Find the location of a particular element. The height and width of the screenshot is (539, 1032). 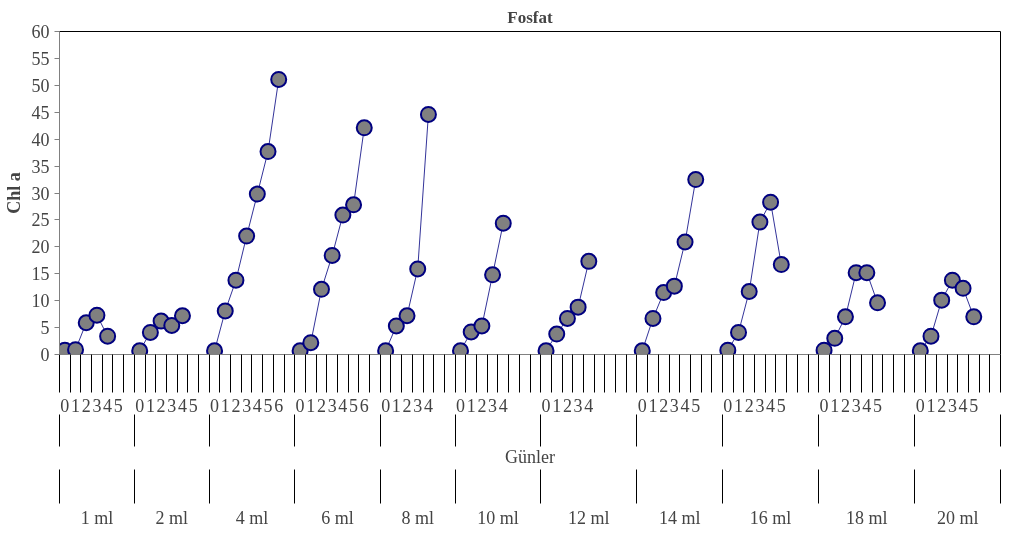

y-tick-label: 0 is located at coordinates (45, 355).